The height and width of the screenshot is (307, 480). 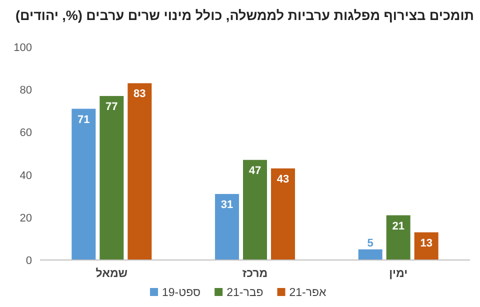 I want to click on y-tick-label: 80, so click(x=26, y=90).